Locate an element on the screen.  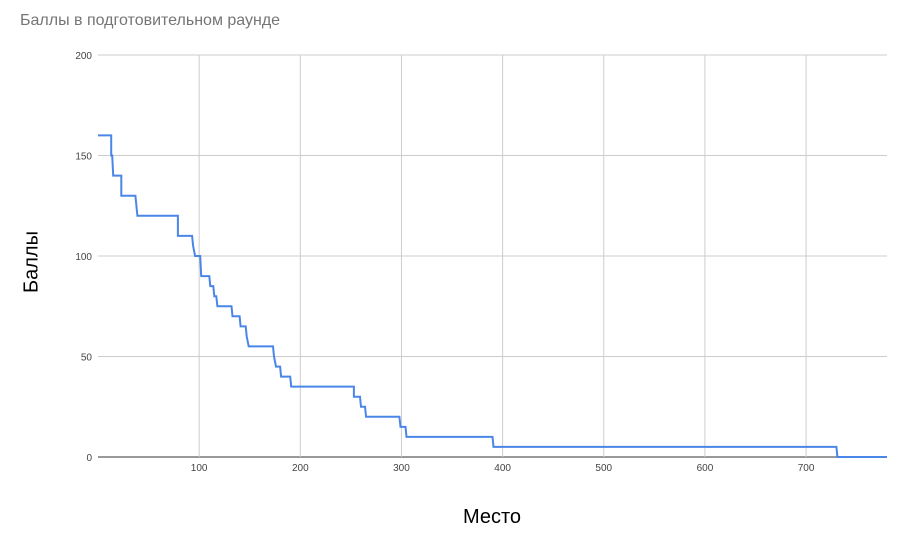
x-tick-label-300: 300 is located at coordinates (401, 468).